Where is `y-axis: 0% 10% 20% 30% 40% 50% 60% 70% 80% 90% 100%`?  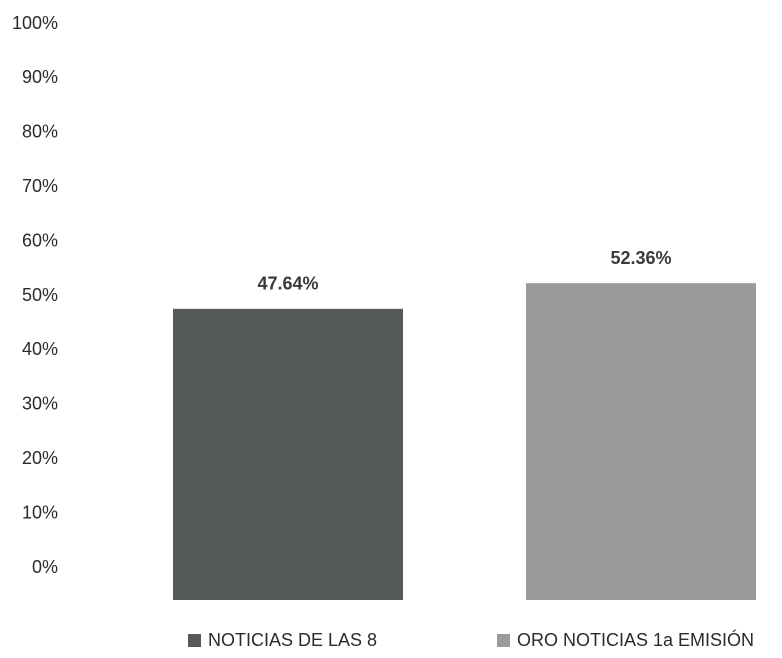 y-axis: 0% 10% 20% 30% 40% 50% 60% 70% 80% 90% 100% is located at coordinates (35, 295).